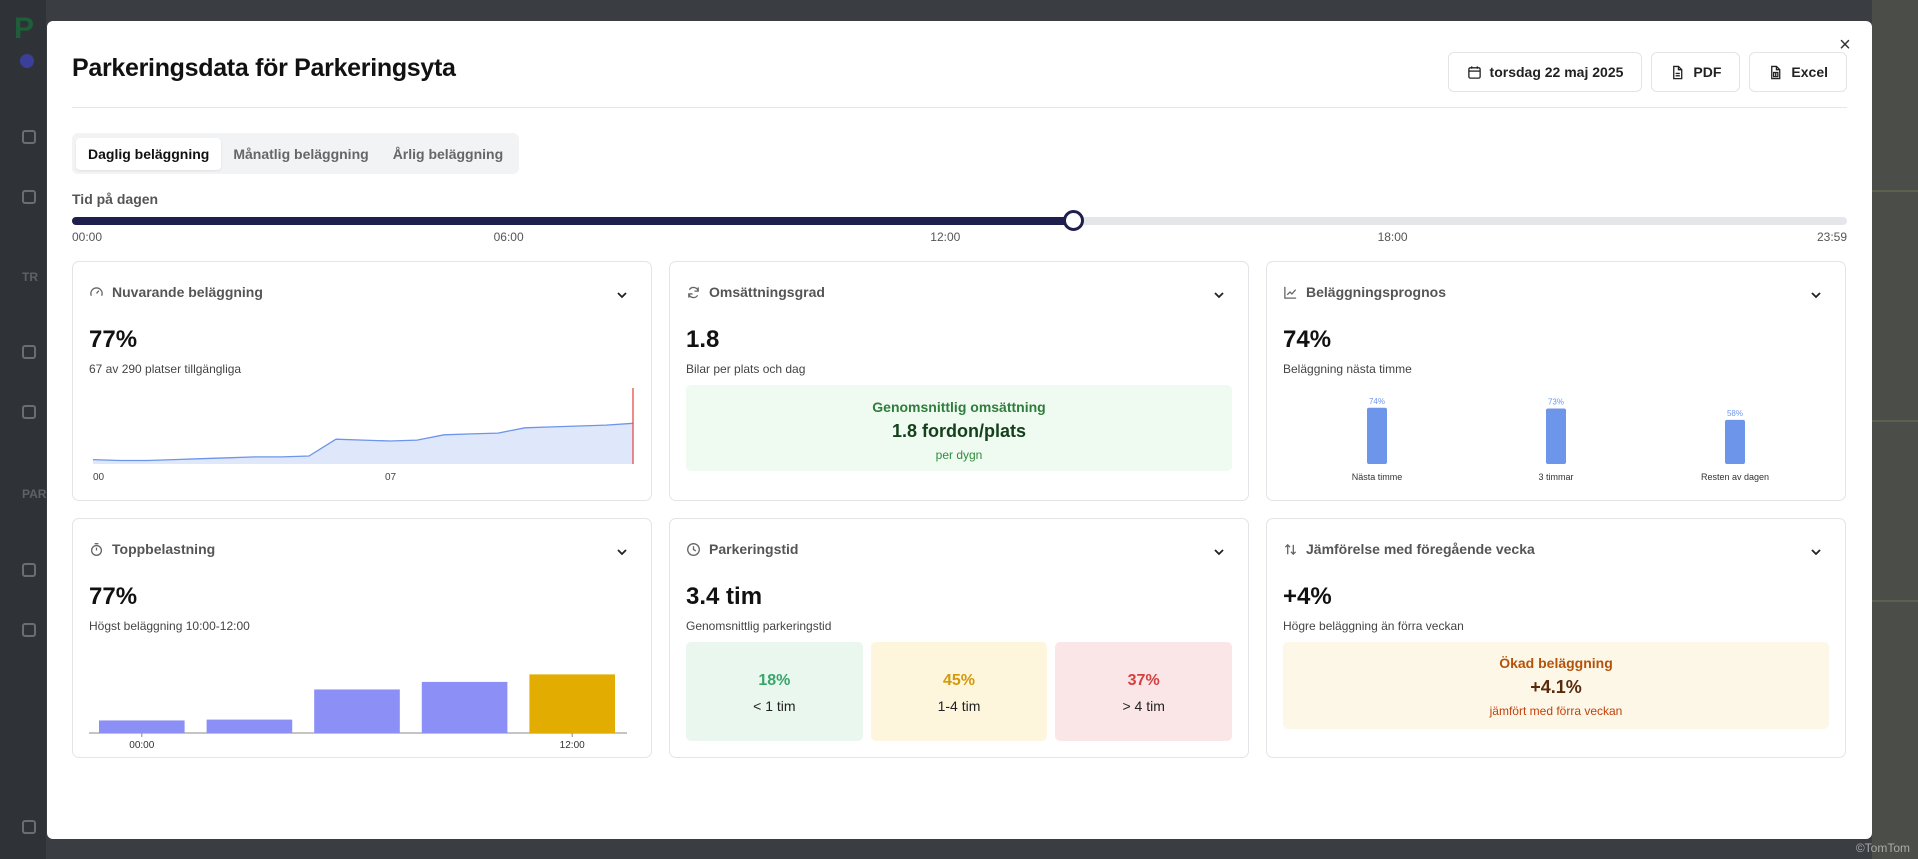  What do you see at coordinates (29, 352) in the screenshot?
I see `background-nav-icon` at bounding box center [29, 352].